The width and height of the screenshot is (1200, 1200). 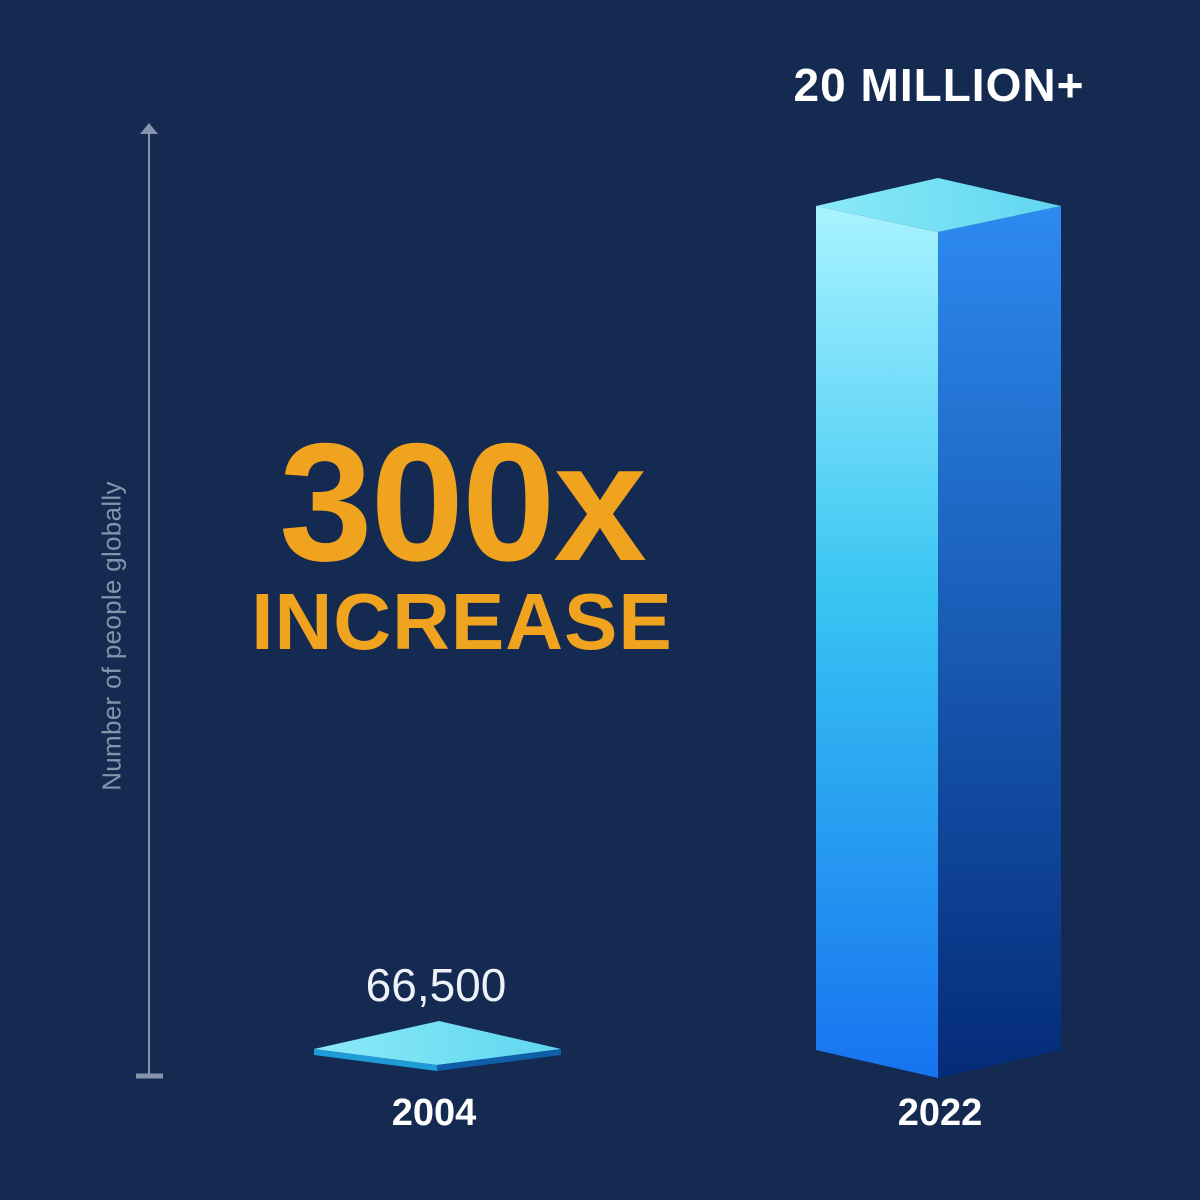 What do you see at coordinates (940, 1113) in the screenshot?
I see `category-label-2022: 2022` at bounding box center [940, 1113].